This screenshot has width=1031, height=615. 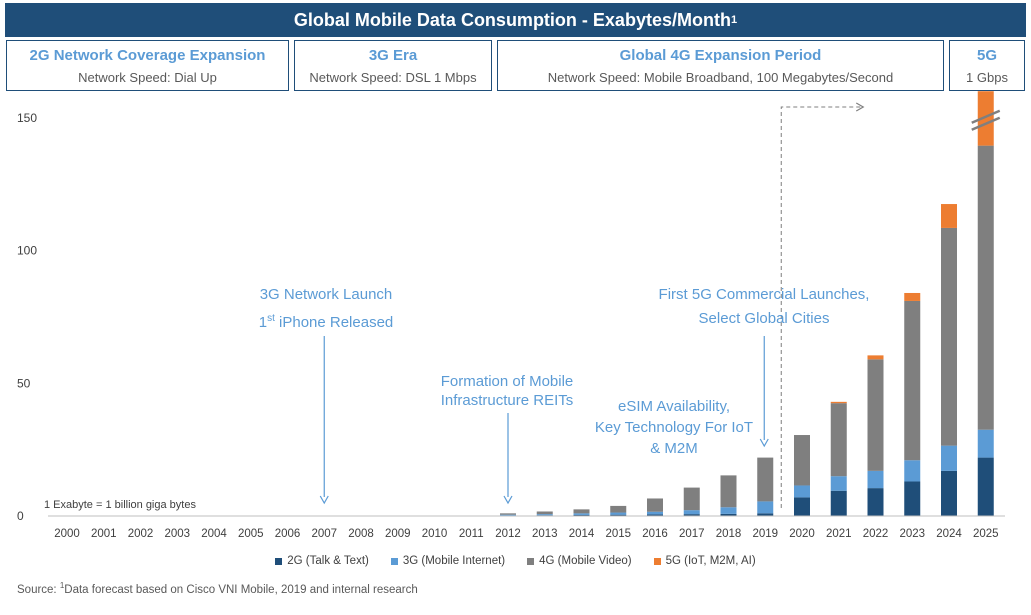 I want to click on x-tick-label: 2001, so click(x=104, y=534).